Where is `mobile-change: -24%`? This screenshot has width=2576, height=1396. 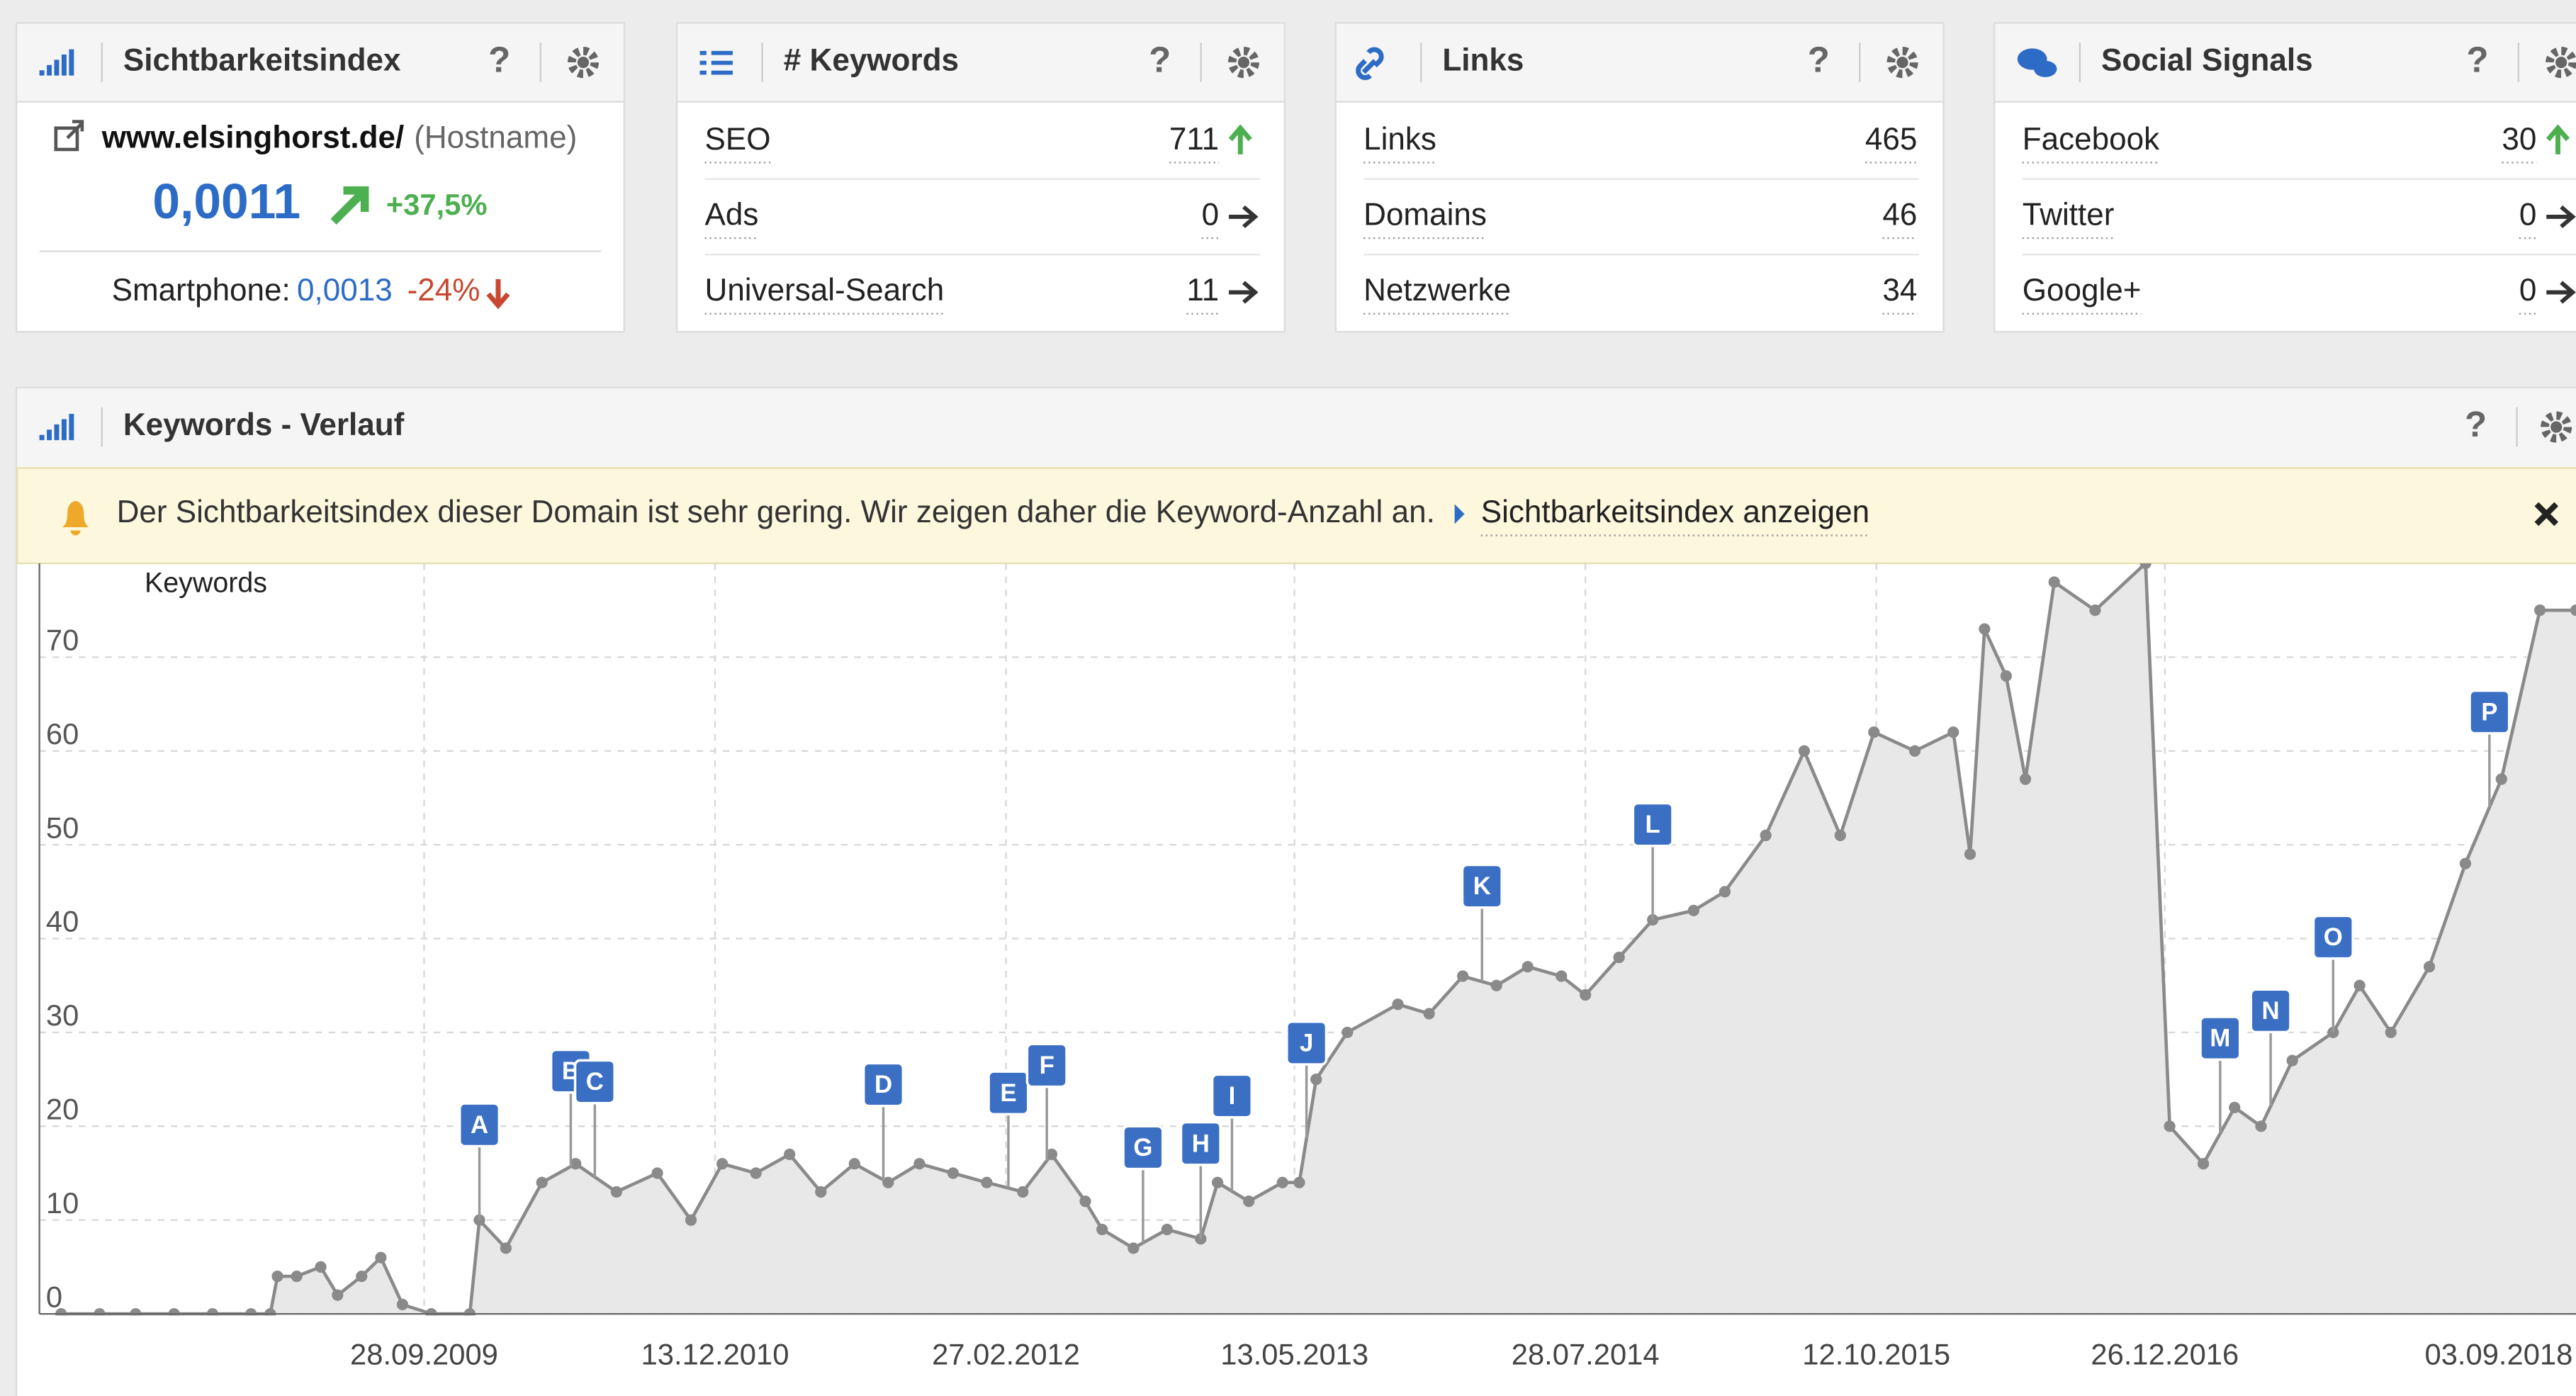
mobile-change: -24% is located at coordinates (444, 290).